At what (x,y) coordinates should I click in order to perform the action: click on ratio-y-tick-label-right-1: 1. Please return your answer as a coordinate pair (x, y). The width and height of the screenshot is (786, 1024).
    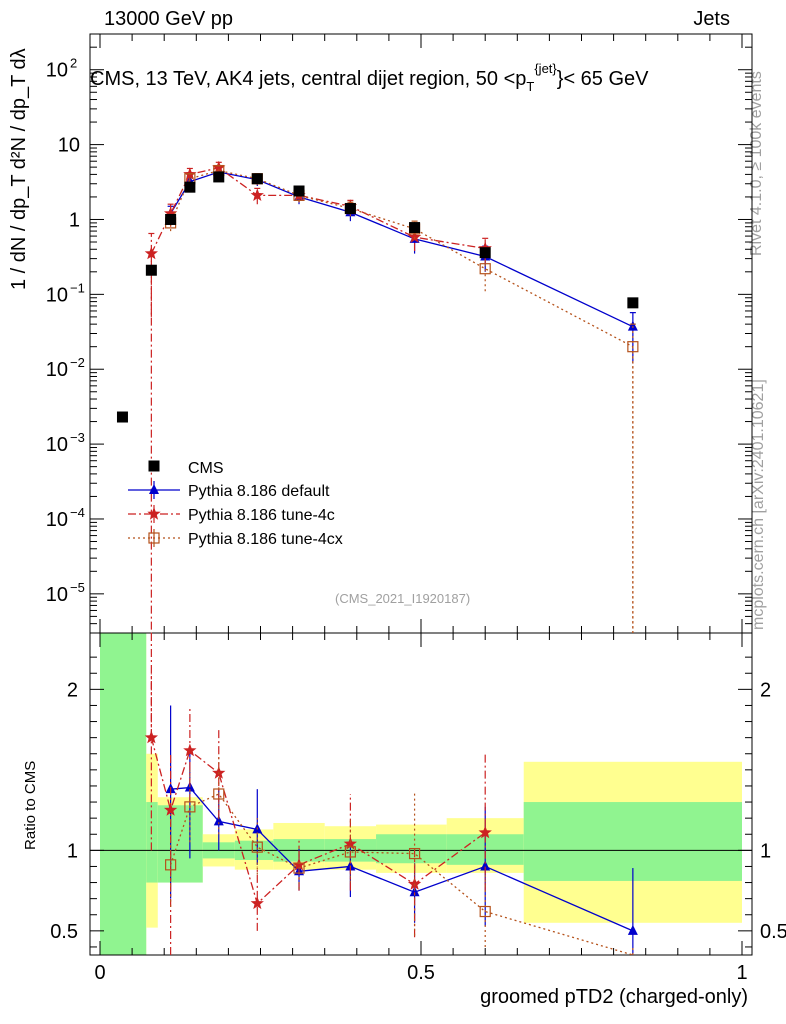
    Looking at the image, I should click on (765, 851).